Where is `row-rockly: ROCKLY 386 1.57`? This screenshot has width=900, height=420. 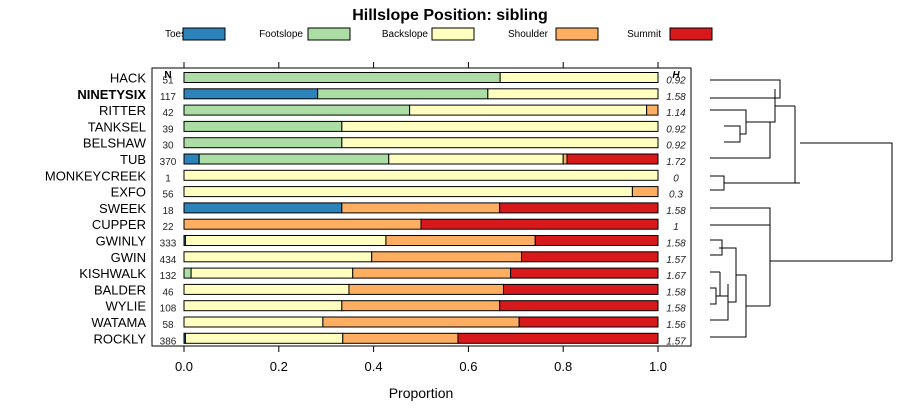
row-rockly: ROCKLY 386 1.57 is located at coordinates (390, 339).